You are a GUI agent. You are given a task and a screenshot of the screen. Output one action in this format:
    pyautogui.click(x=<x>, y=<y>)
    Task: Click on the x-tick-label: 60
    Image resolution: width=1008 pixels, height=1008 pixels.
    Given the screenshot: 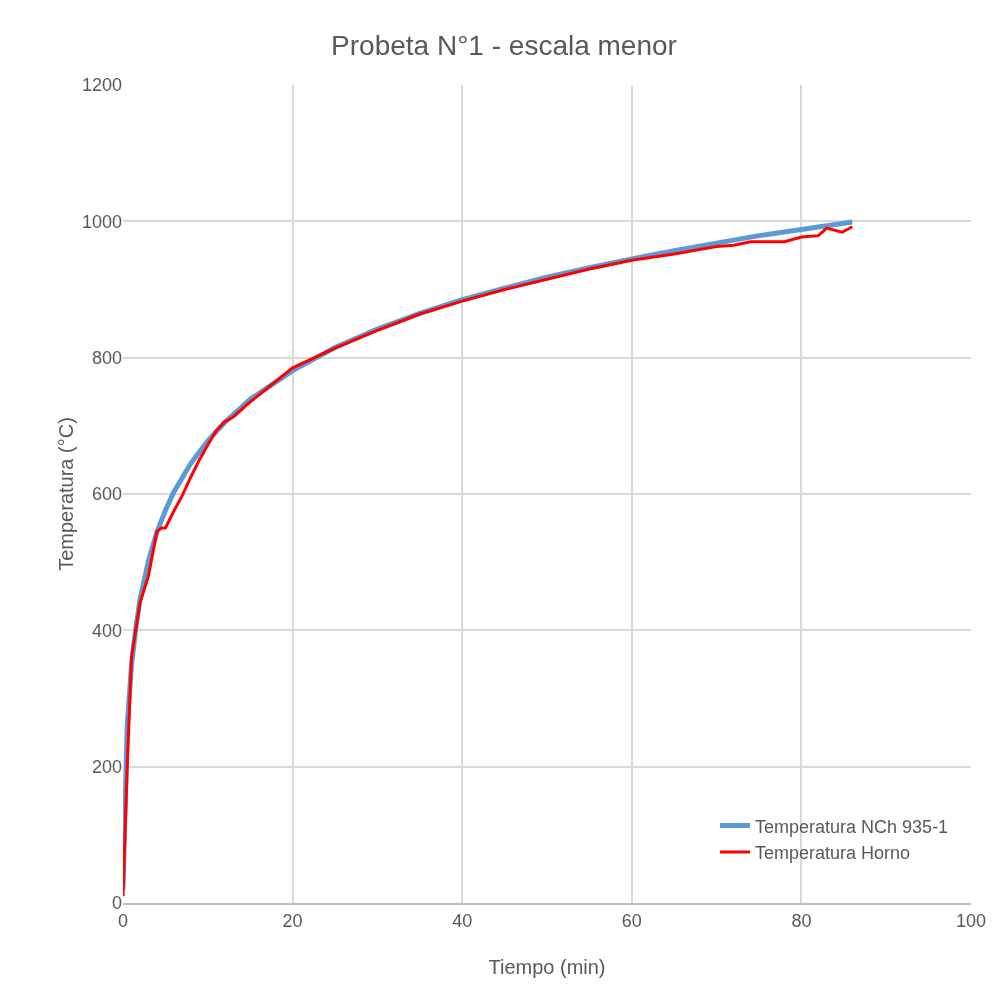 What is the action you would take?
    pyautogui.click(x=631, y=920)
    